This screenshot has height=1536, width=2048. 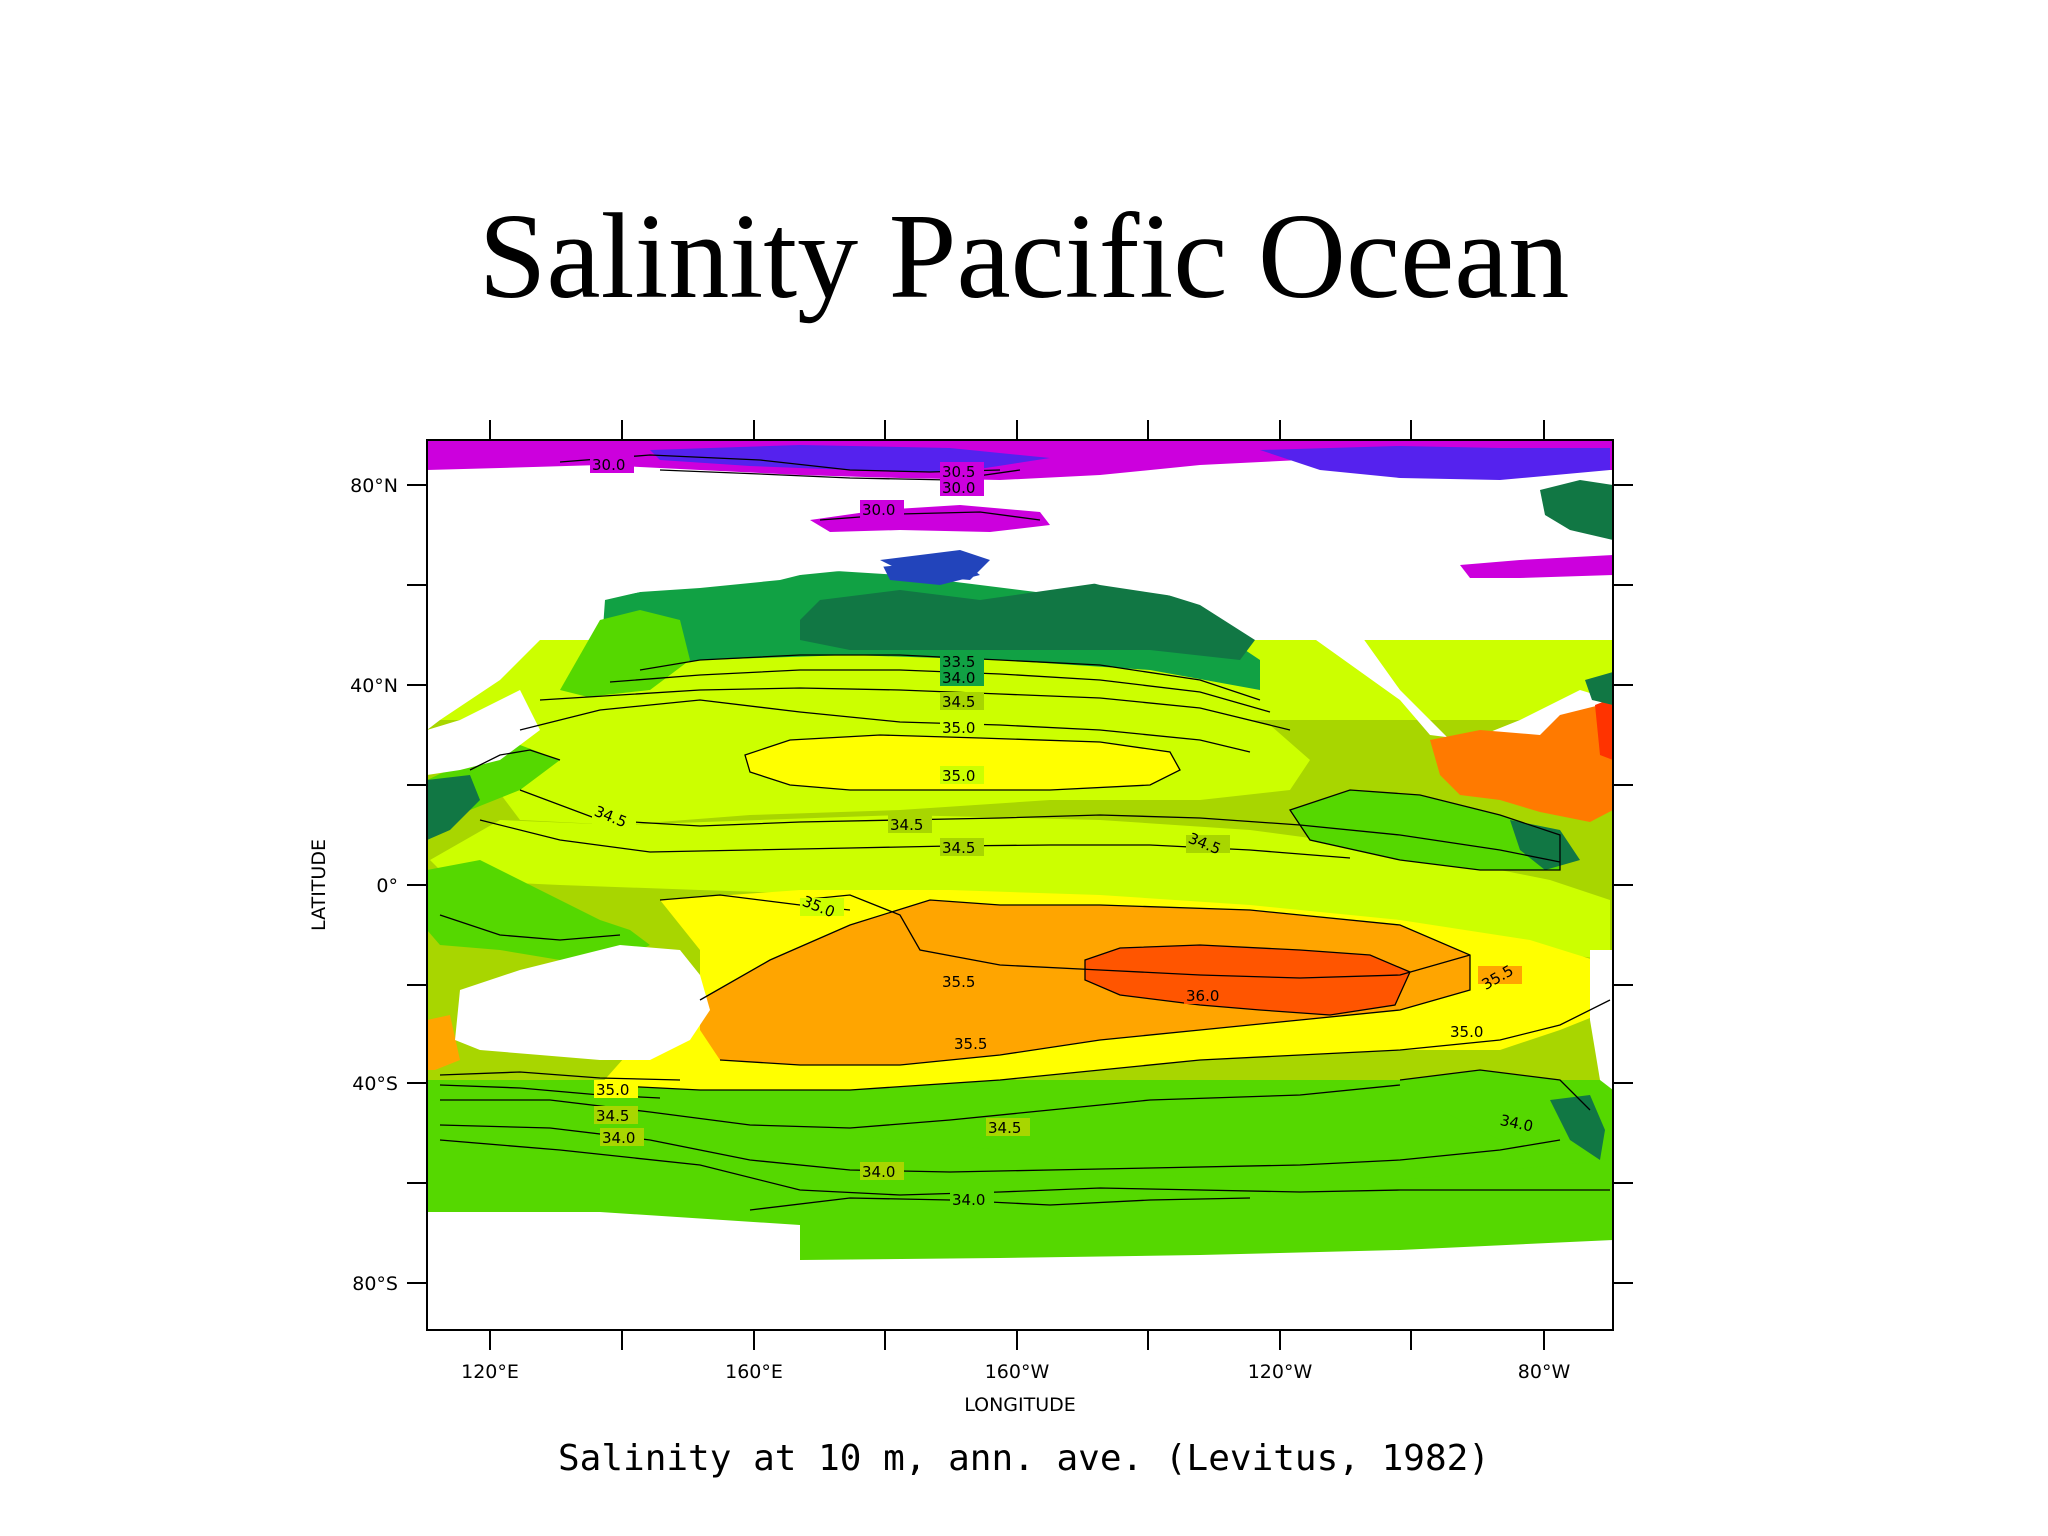 I want to click on field-hudson-magenta, so click(x=1536, y=566).